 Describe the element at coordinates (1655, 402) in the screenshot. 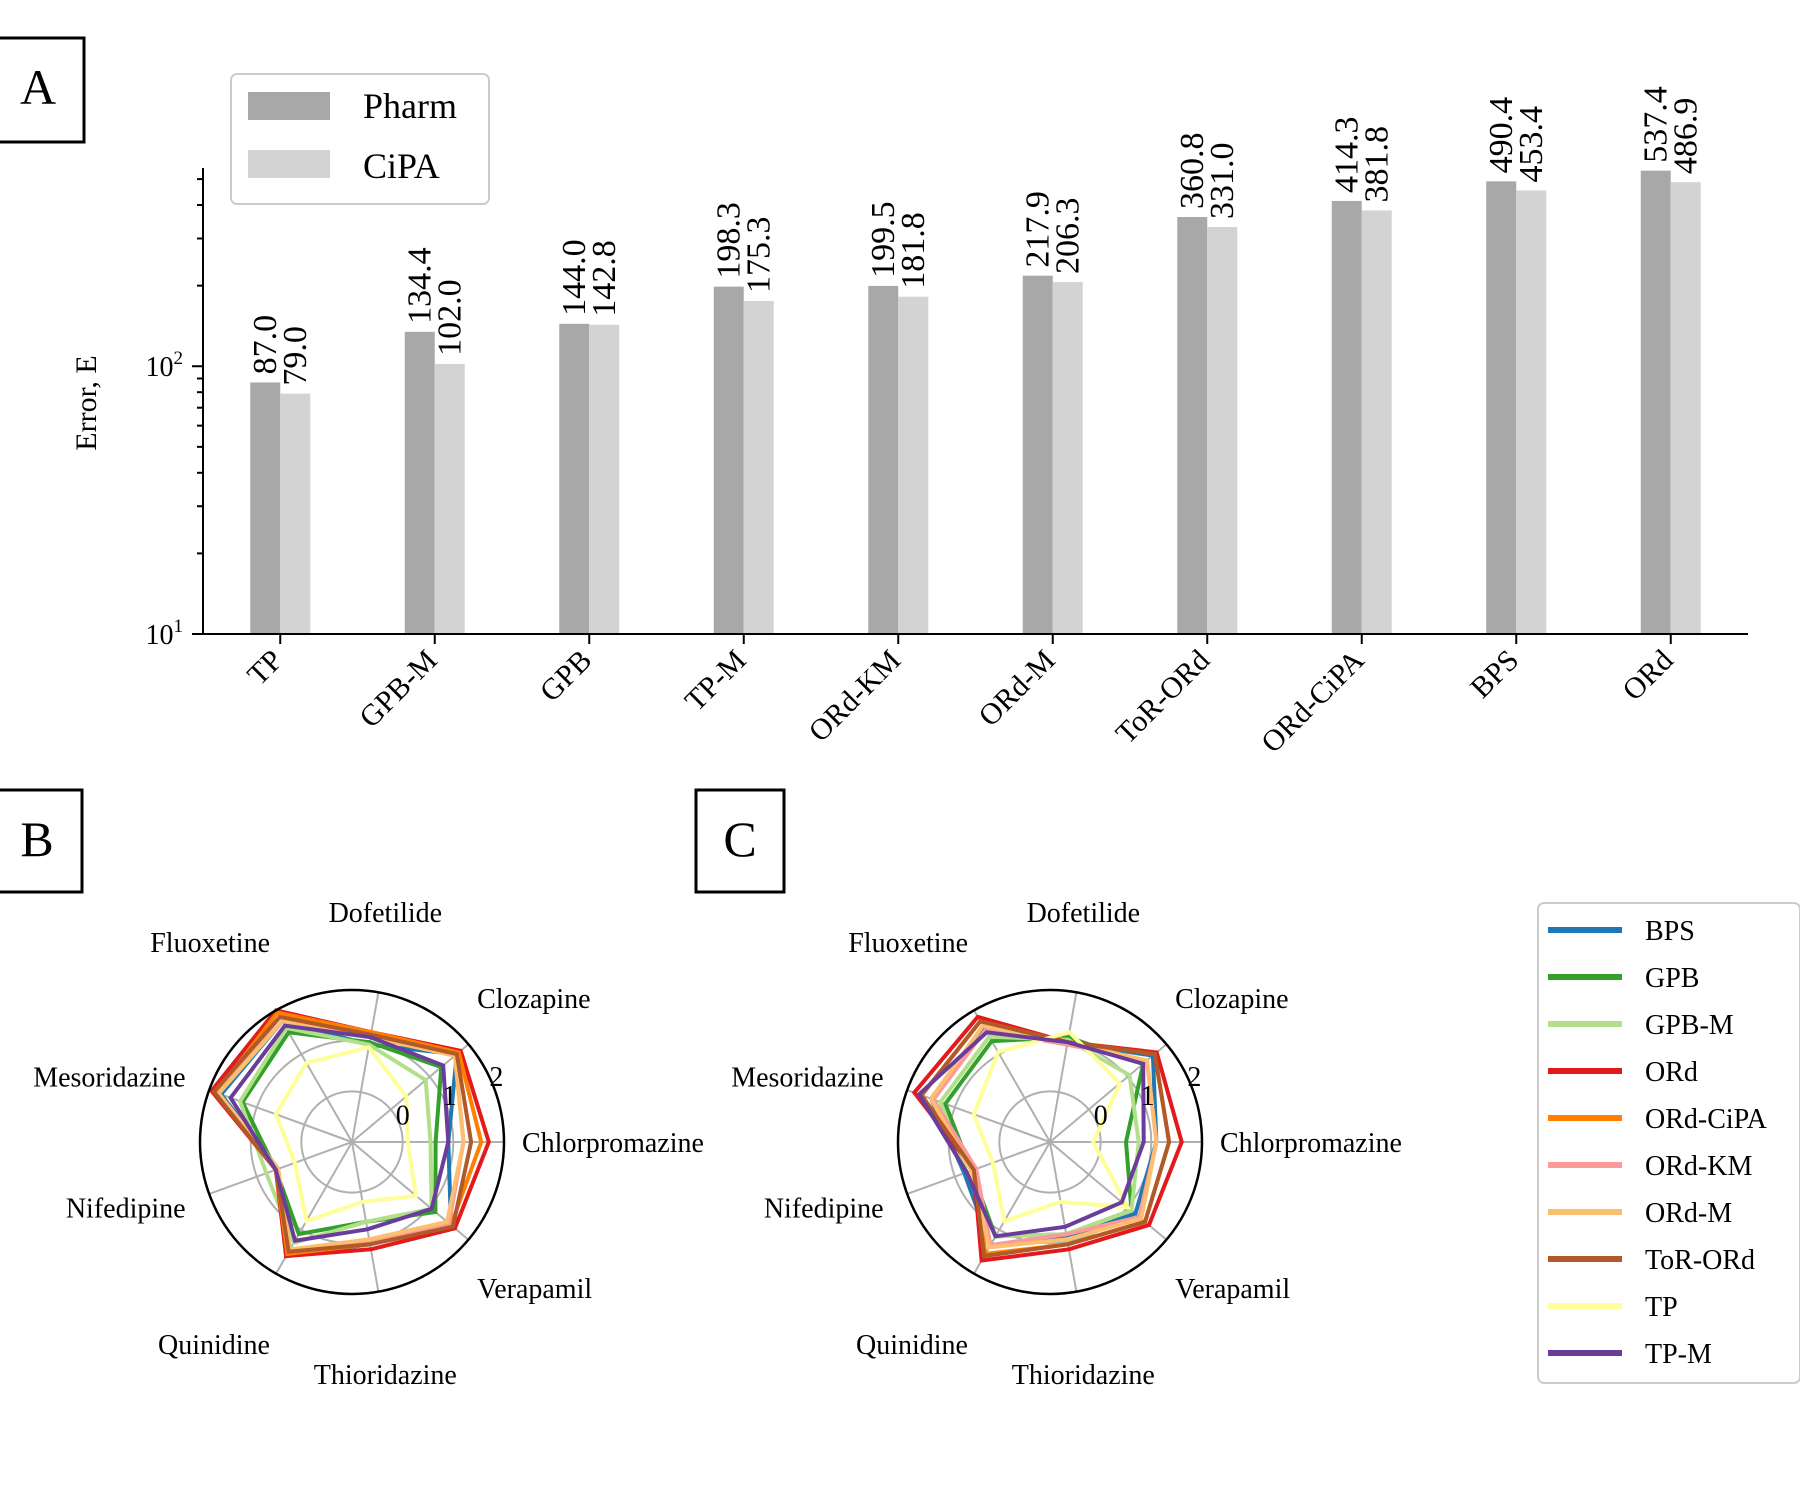

I see `bar-pharm-ord` at that location.